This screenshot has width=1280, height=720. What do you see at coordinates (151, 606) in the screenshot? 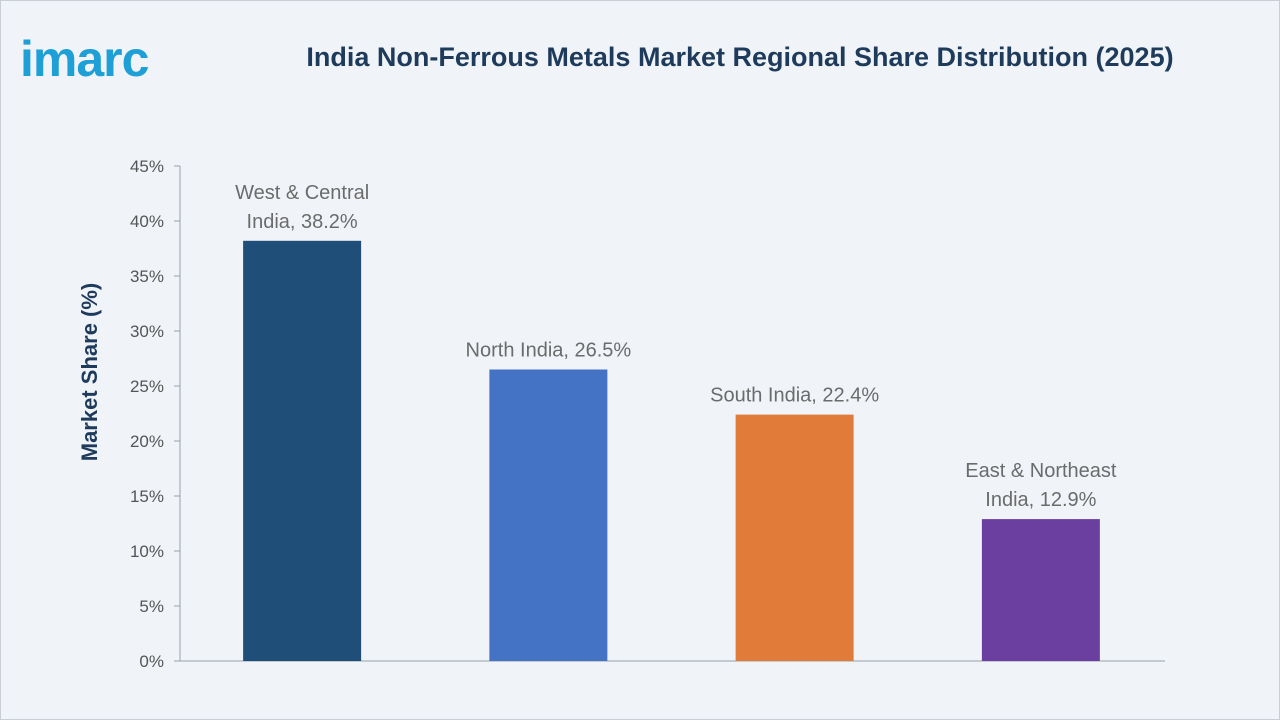
I see `y-tick-label: 5%` at bounding box center [151, 606].